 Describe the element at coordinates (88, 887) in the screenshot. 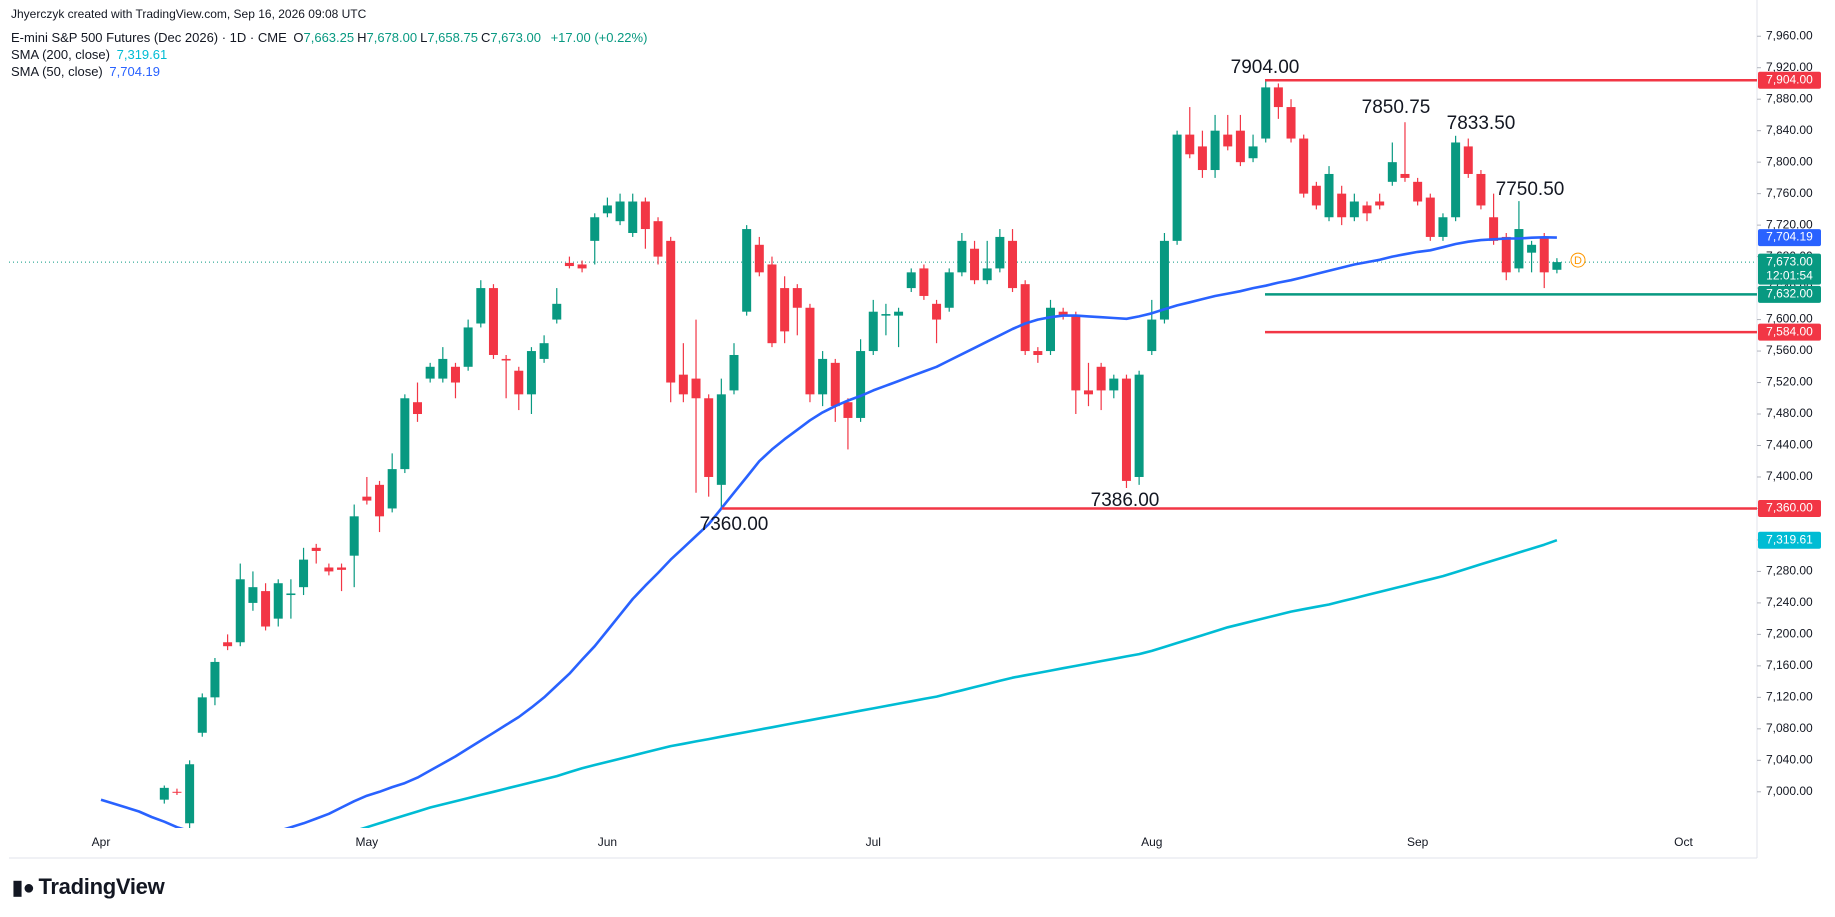

I see `tradingview-logo: ▮● TradingView` at that location.